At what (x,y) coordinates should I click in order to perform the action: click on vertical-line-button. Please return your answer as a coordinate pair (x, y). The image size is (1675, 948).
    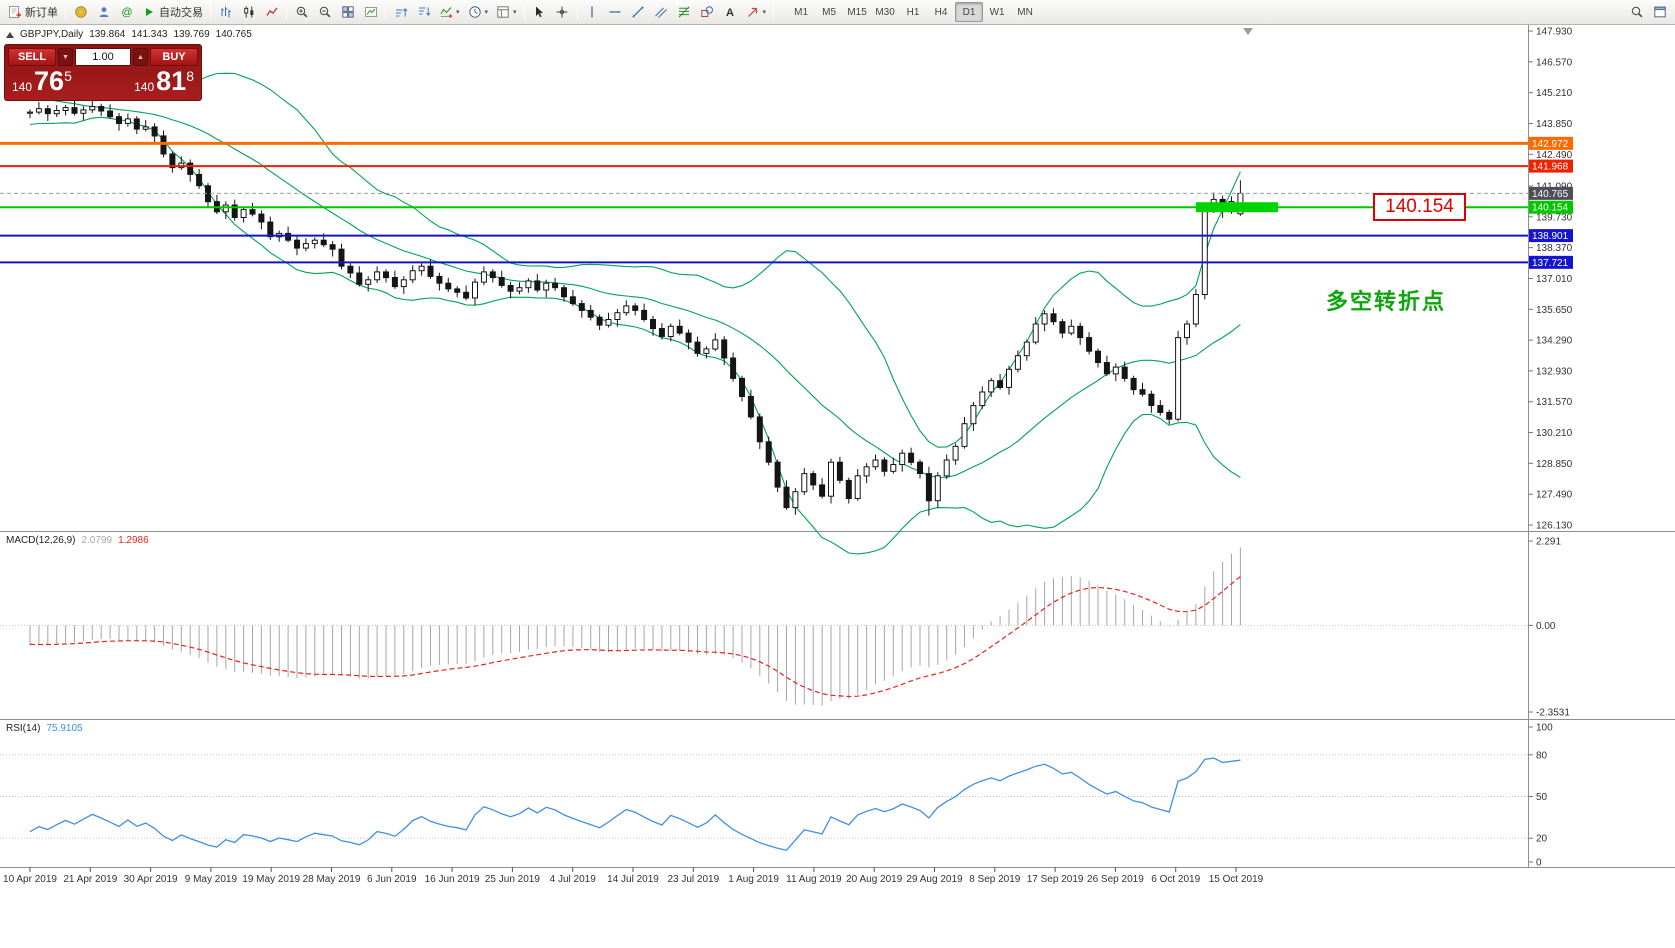
    Looking at the image, I should click on (592, 12).